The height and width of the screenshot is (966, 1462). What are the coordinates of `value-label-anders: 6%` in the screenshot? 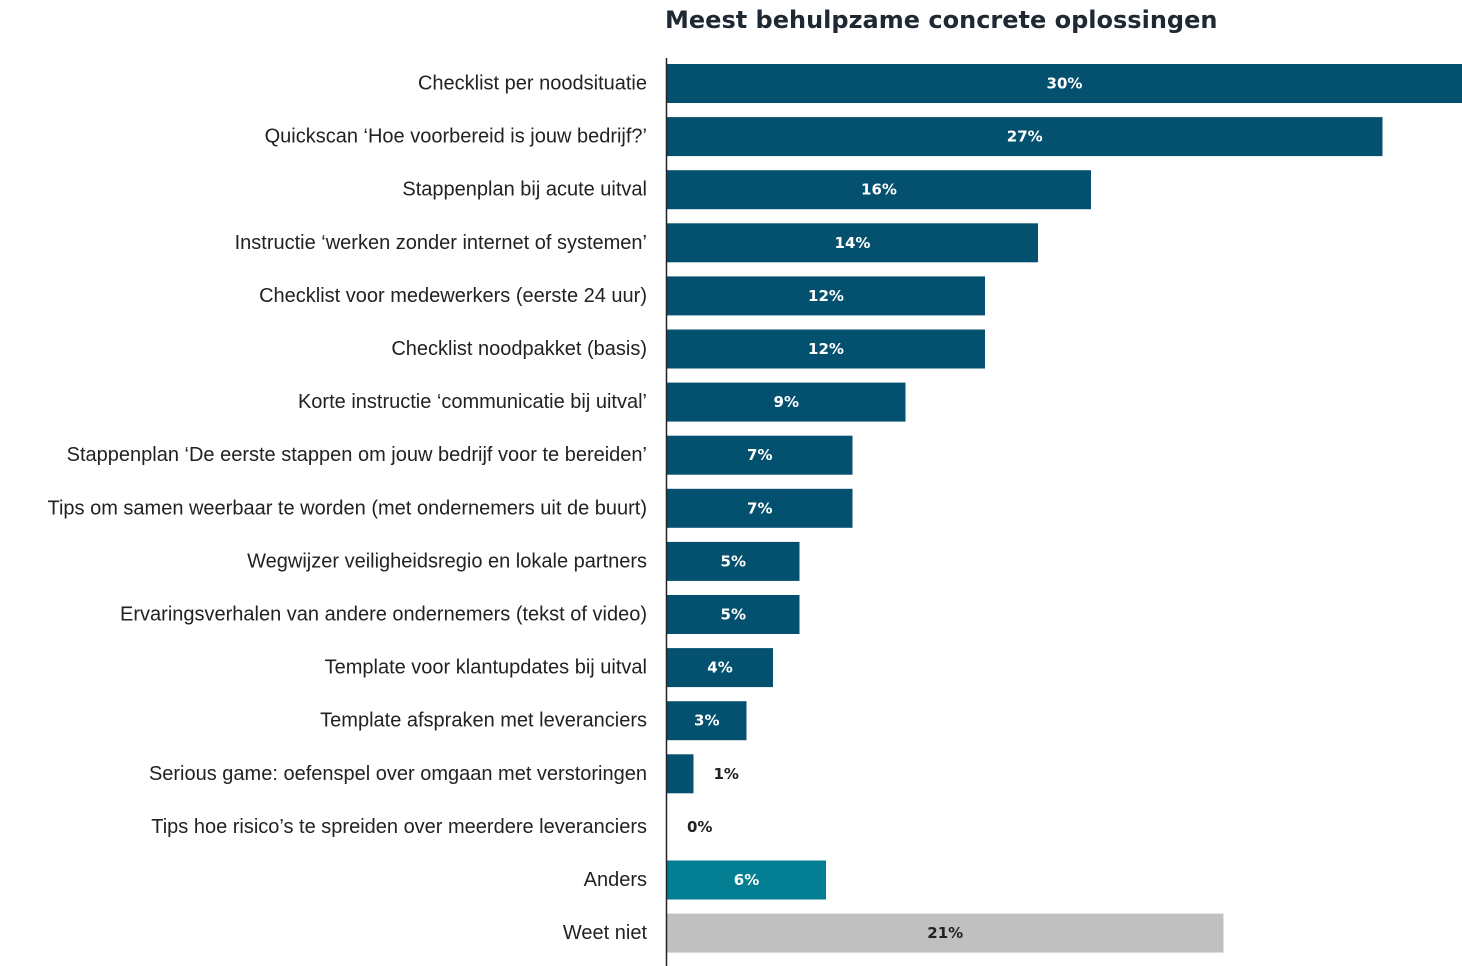 It's located at (746, 880).